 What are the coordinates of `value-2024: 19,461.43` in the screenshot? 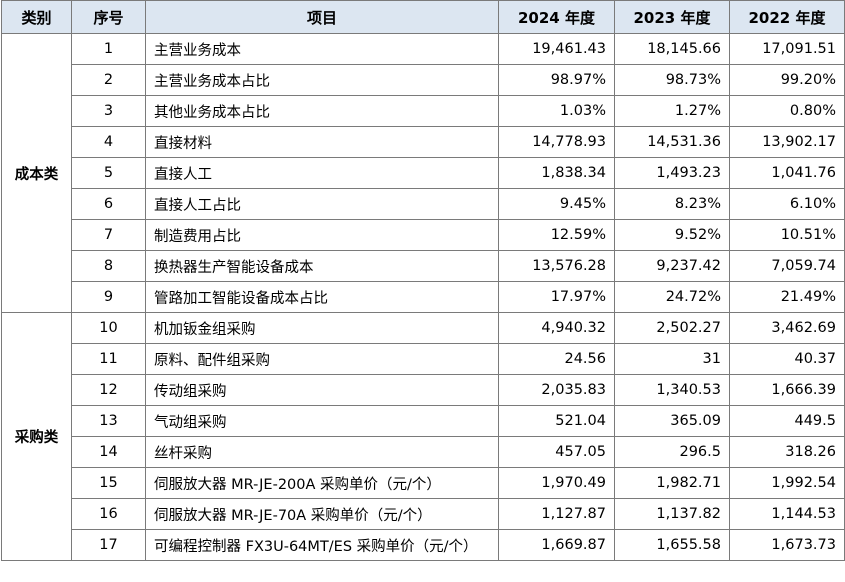 It's located at (556, 49).